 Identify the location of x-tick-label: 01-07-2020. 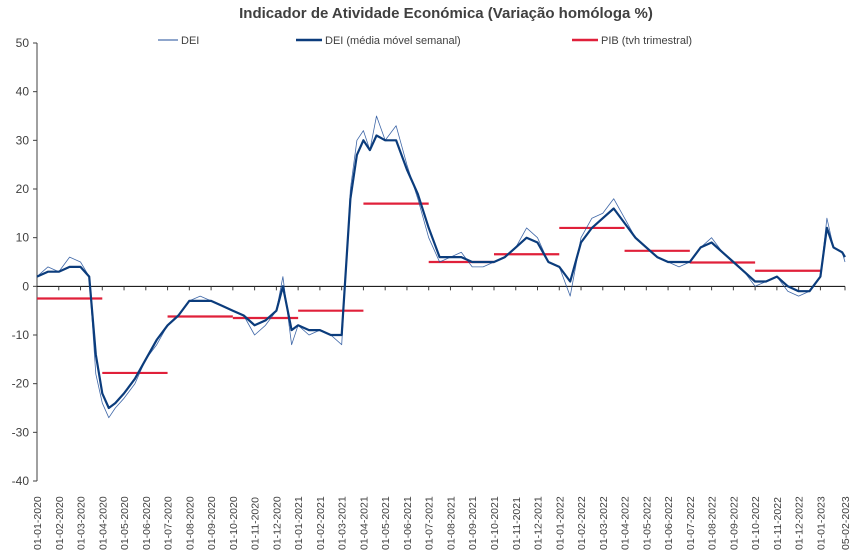
(169, 523).